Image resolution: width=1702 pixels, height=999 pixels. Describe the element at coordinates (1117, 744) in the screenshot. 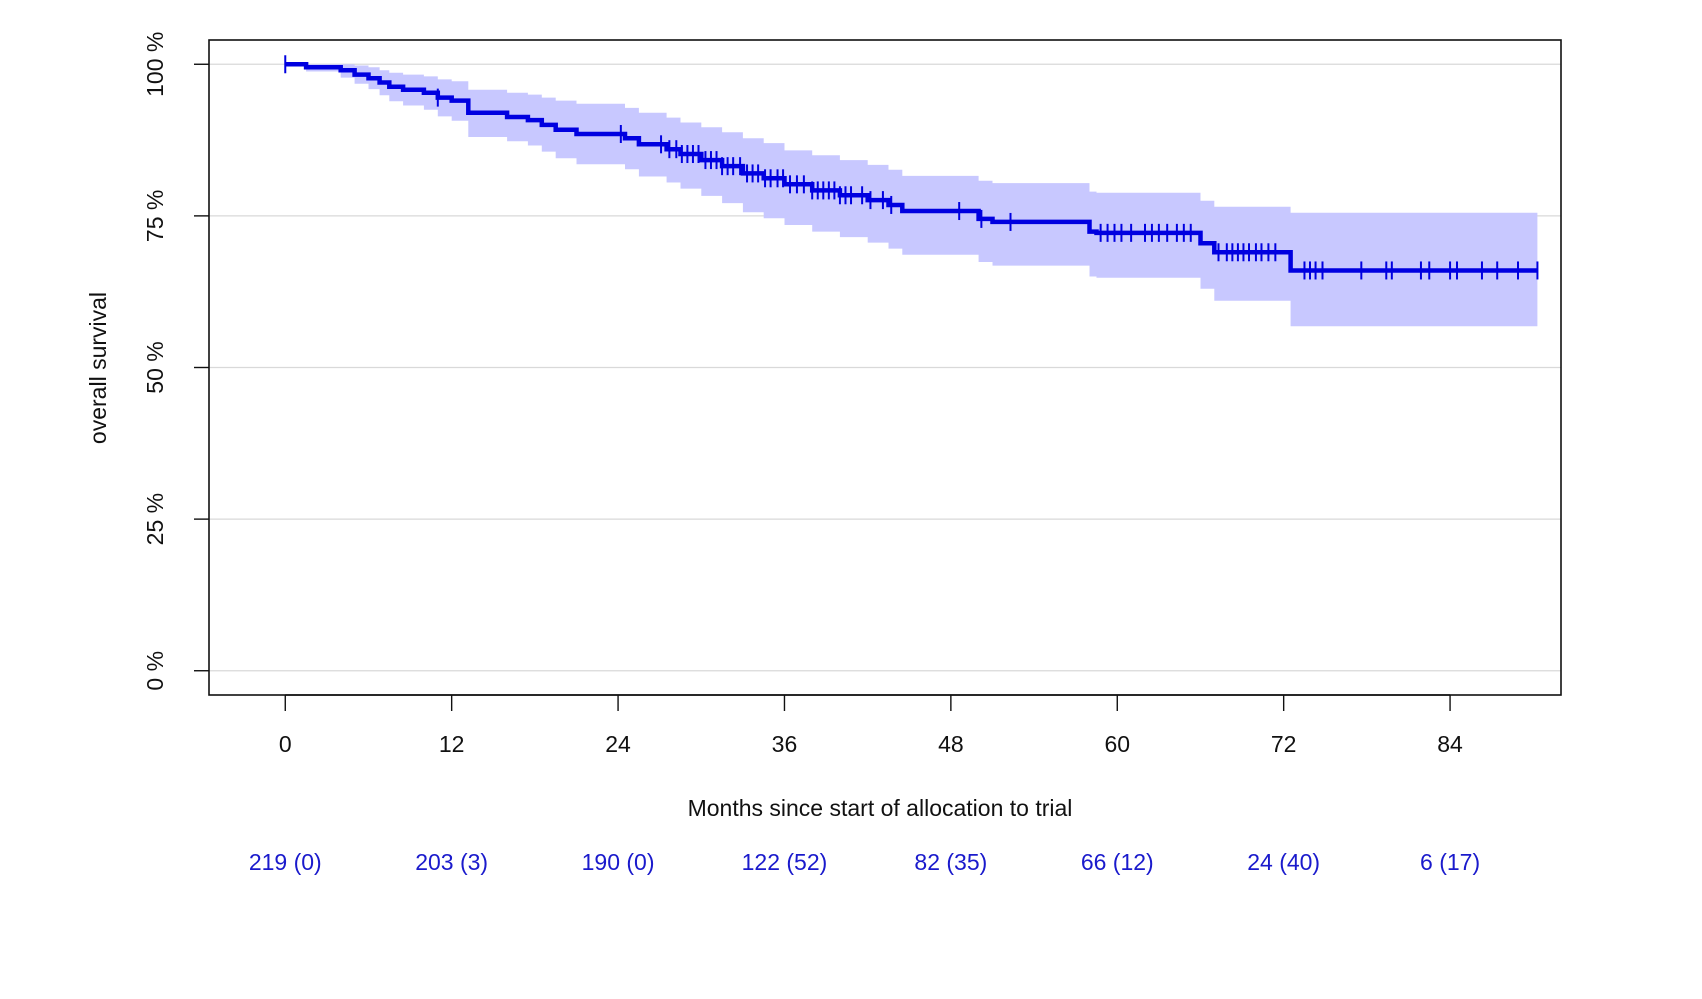

I see `x-tick-label: 60` at that location.